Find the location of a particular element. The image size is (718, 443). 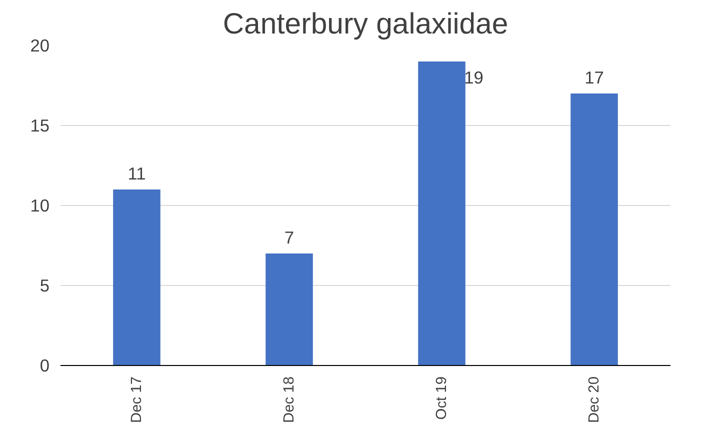

y-tick-label: 5 is located at coordinates (45, 286).